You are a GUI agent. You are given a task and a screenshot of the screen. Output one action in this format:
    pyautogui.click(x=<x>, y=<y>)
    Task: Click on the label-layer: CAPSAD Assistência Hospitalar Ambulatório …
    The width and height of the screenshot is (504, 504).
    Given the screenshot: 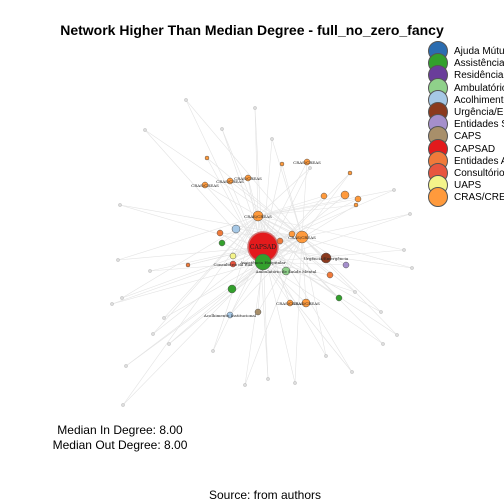 What is the action you would take?
    pyautogui.click(x=270, y=239)
    